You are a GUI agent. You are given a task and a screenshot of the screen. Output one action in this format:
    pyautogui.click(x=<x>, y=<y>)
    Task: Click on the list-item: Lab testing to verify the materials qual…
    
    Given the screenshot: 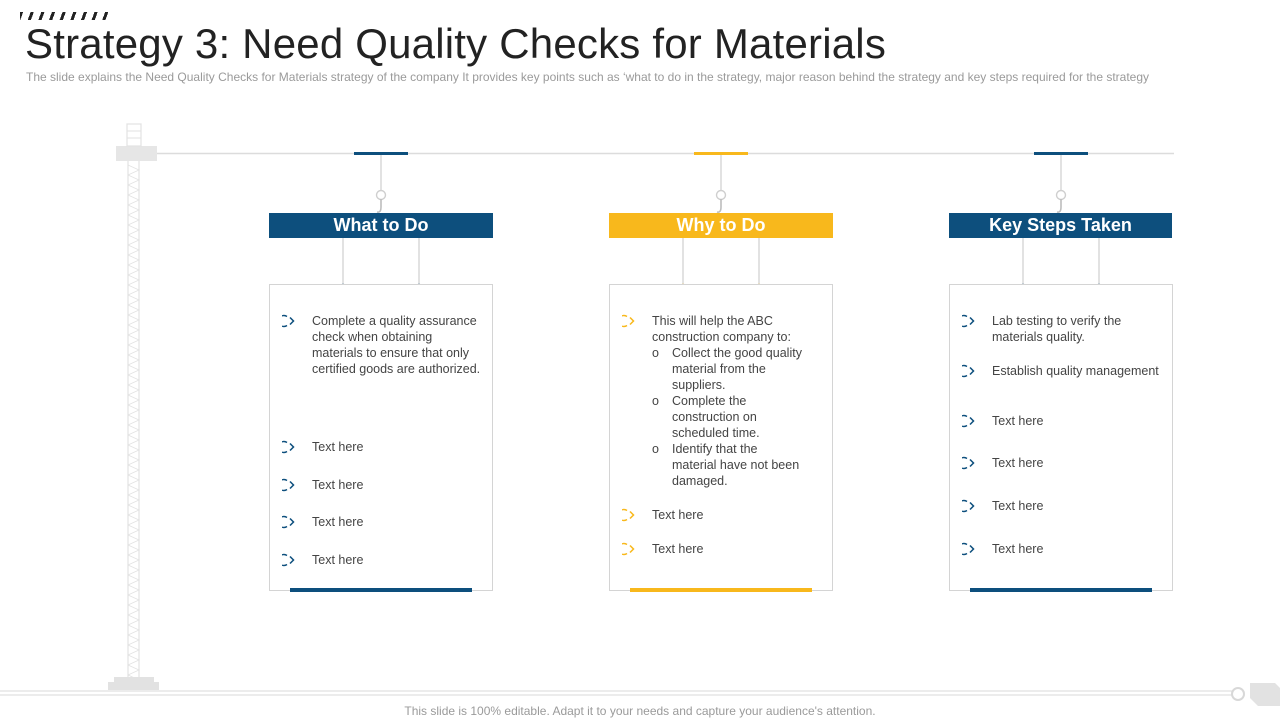 What is the action you would take?
    pyautogui.click(x=1059, y=329)
    